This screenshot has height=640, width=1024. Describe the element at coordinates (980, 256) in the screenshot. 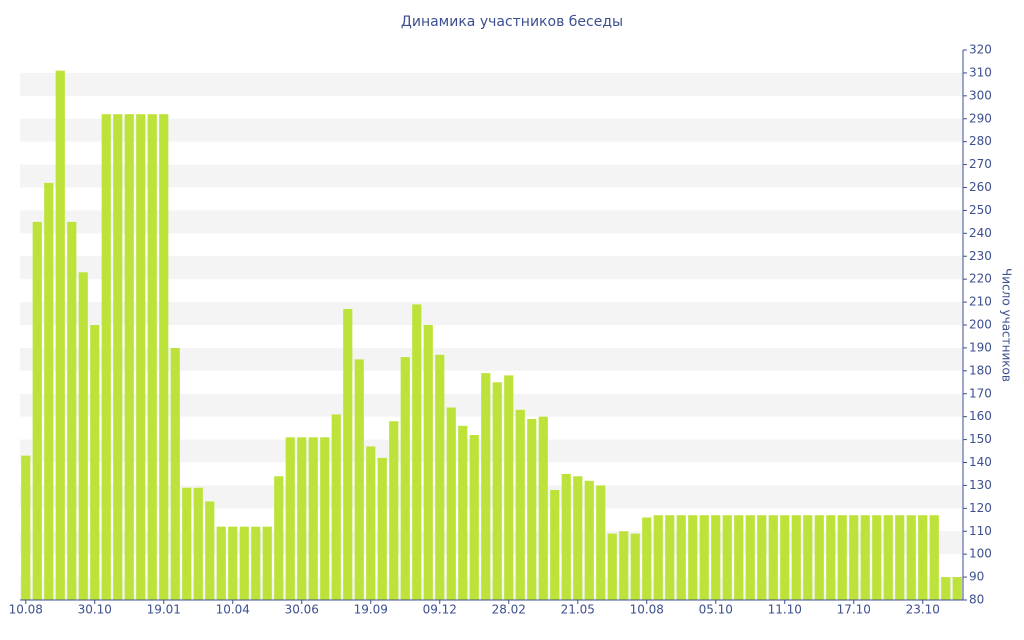

I see `y-tick-label: 230` at that location.